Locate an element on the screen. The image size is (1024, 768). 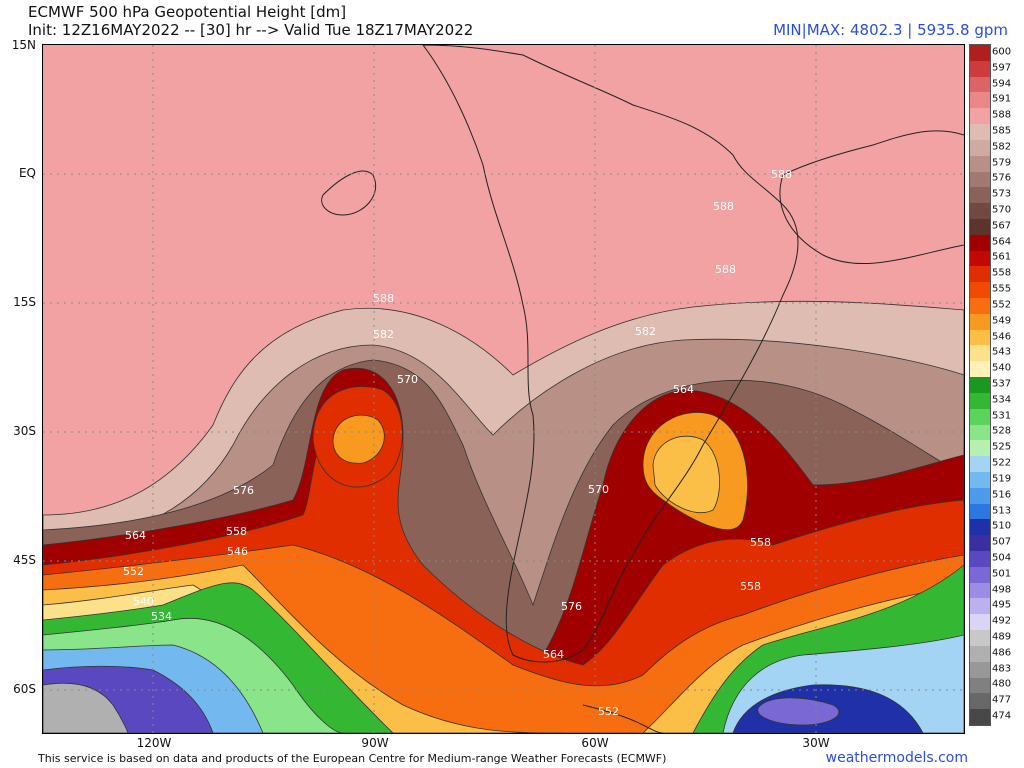
coastline-west-africa is located at coordinates (871, 197).